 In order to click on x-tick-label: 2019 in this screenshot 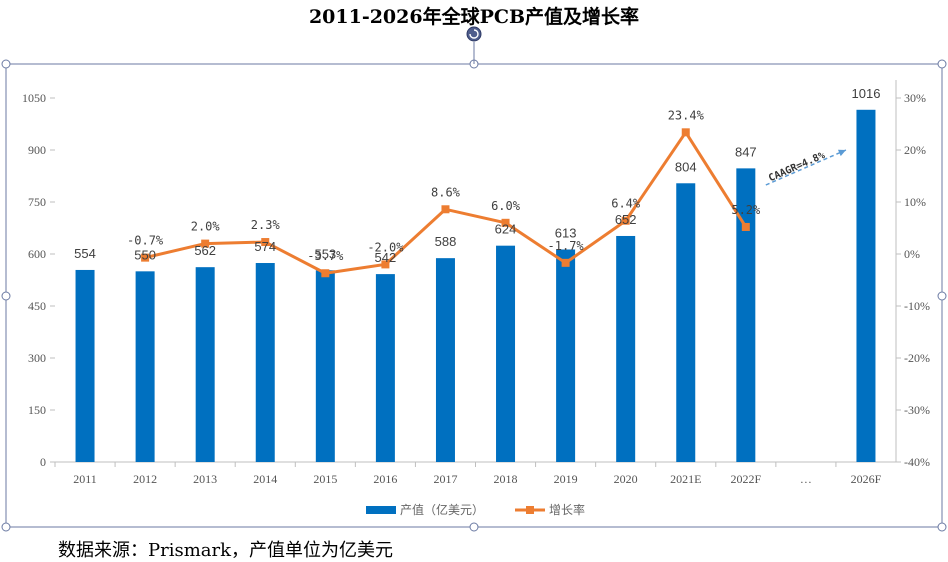, I will do `click(566, 479)`.